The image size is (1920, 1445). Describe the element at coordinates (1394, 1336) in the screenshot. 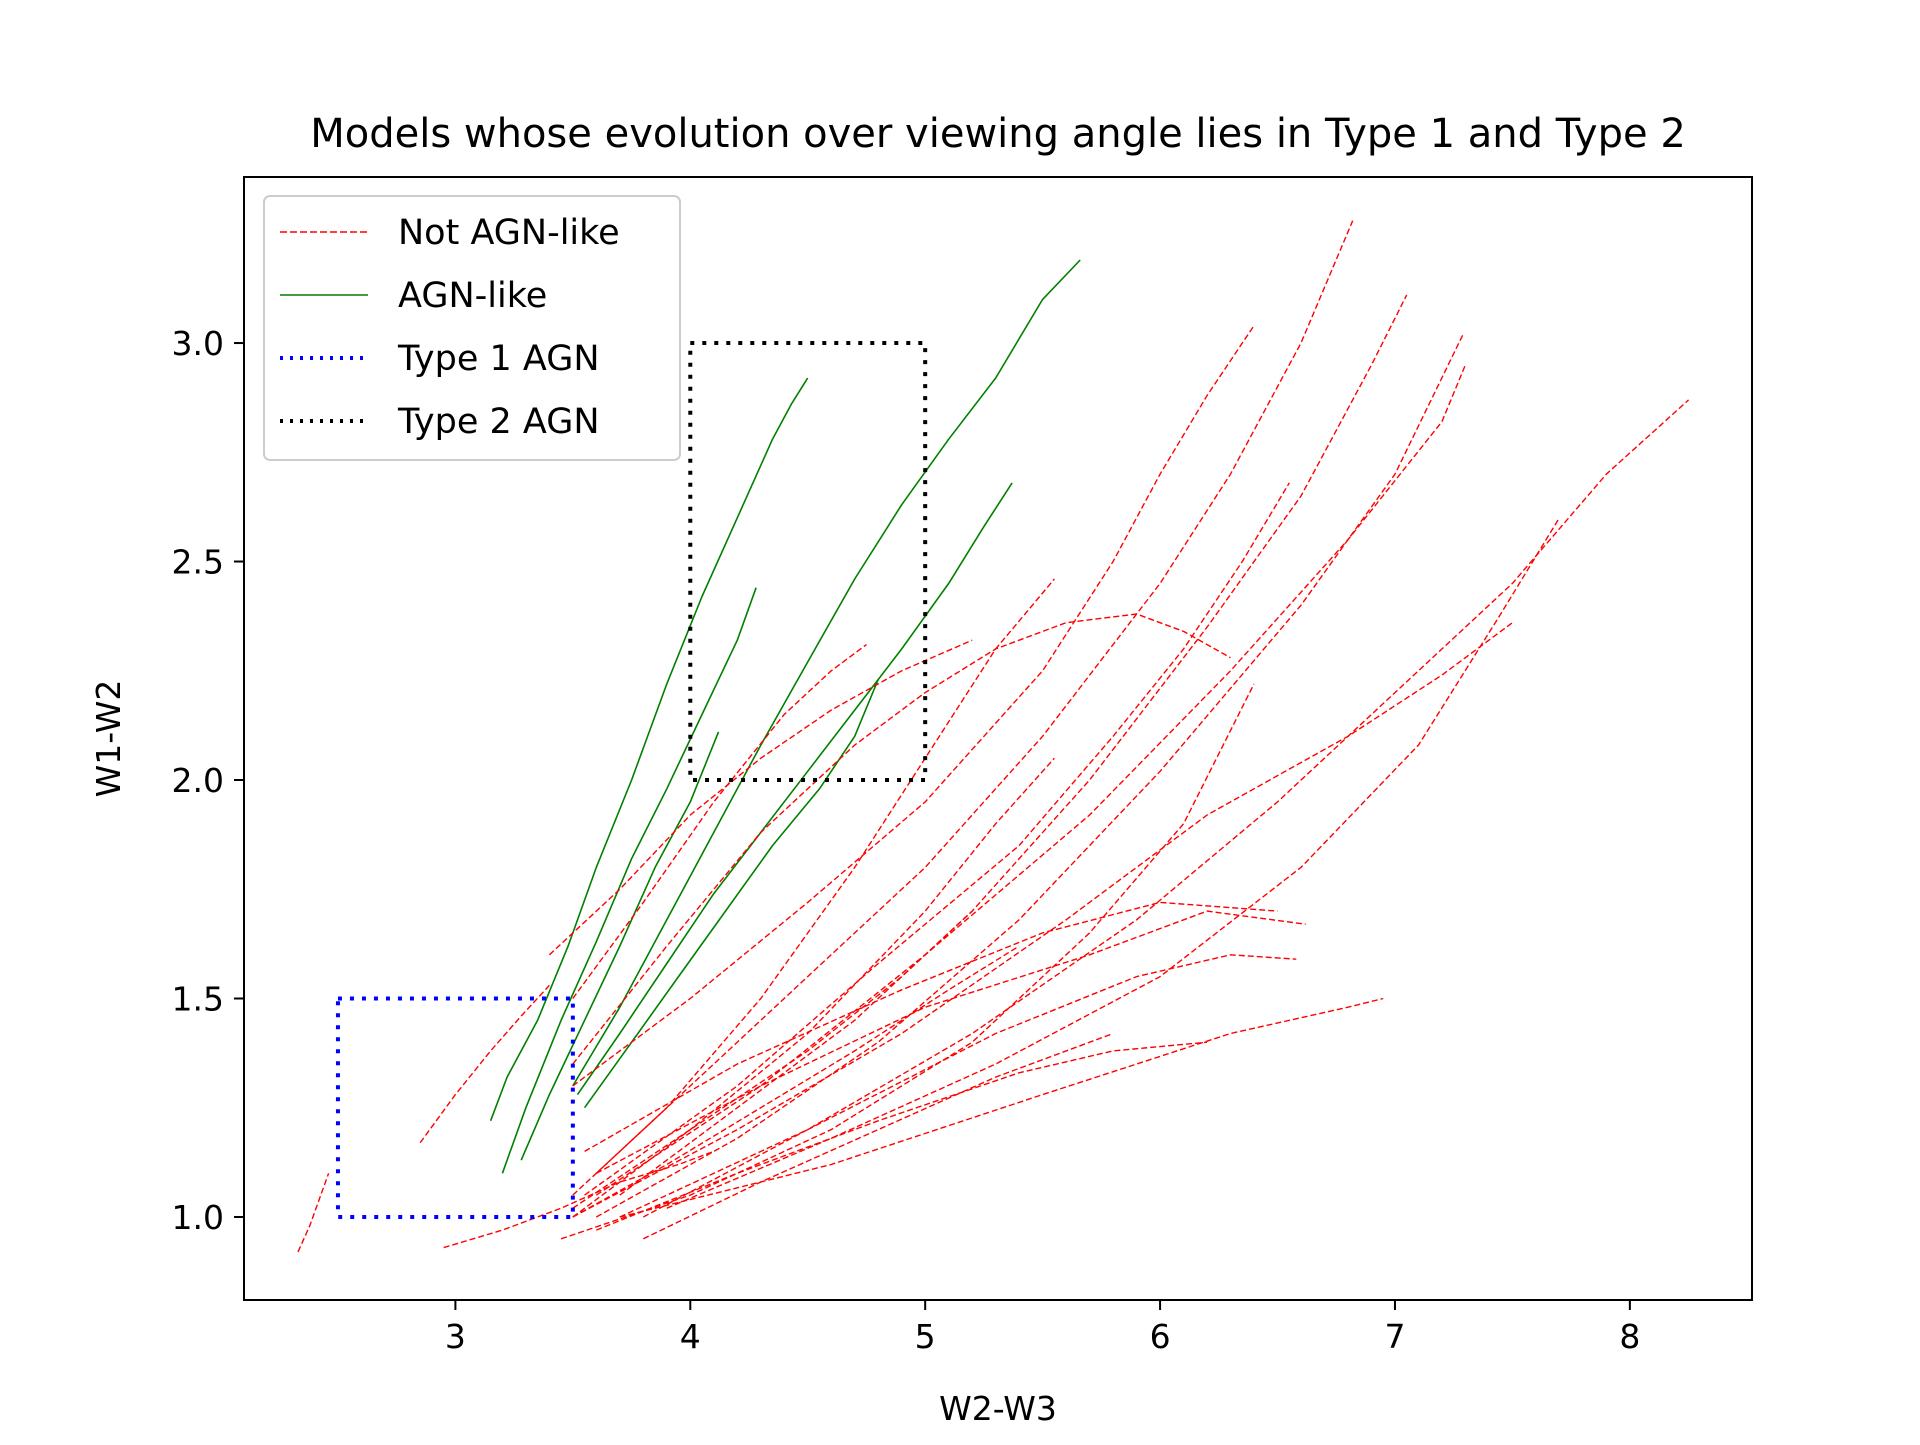

I see `x-tick-label: 7` at that location.